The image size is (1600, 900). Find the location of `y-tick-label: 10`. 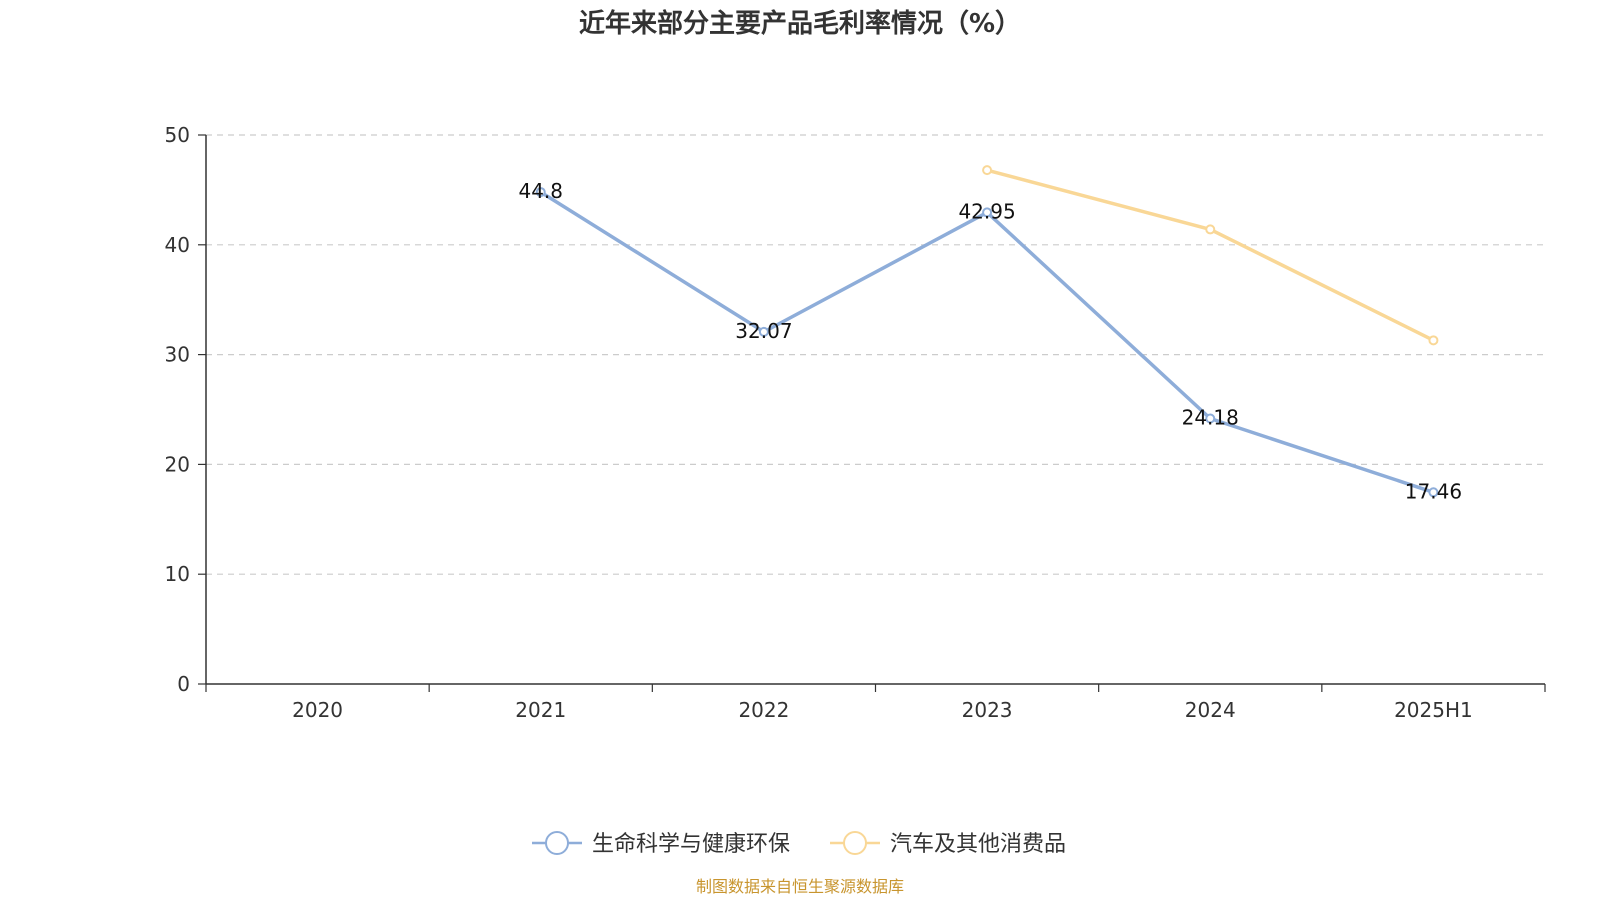

y-tick-label: 10 is located at coordinates (177, 574).